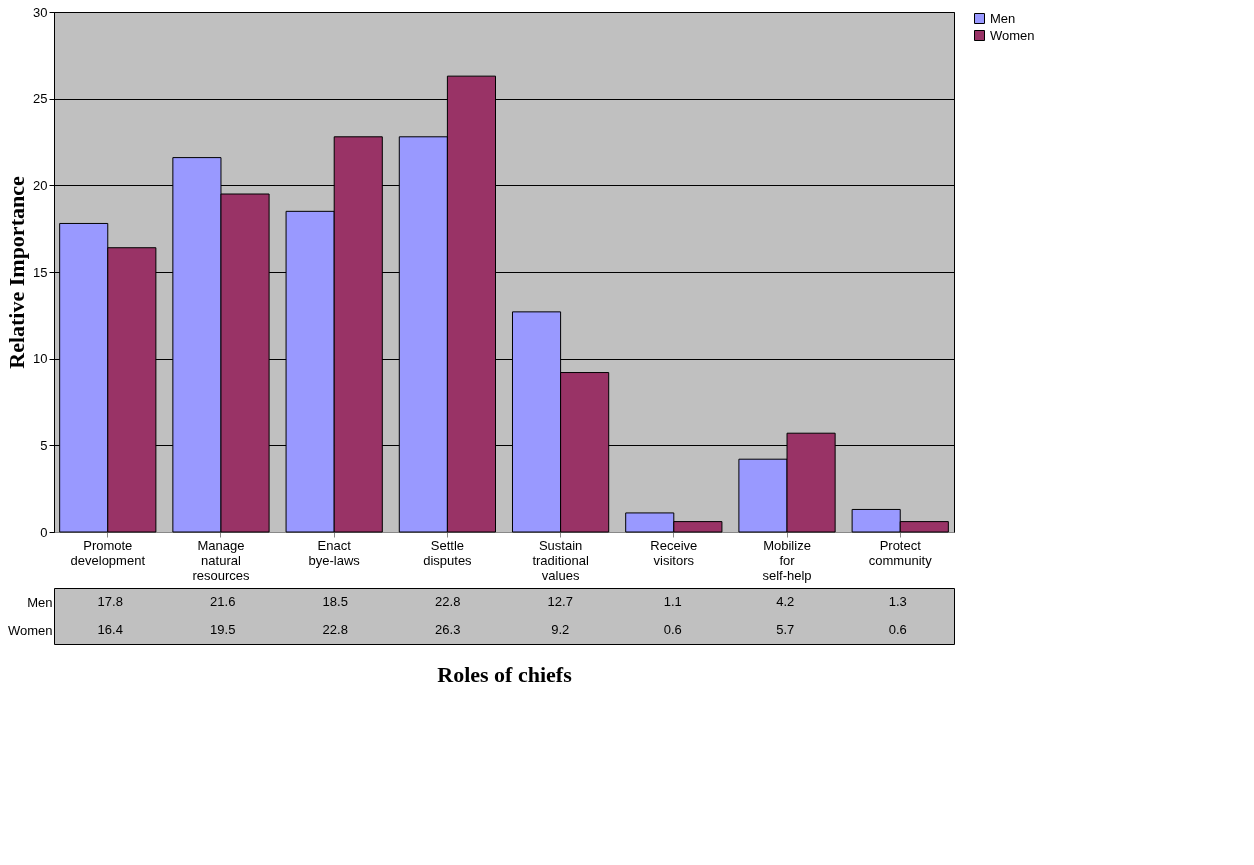 This screenshot has width=1254, height=865. Describe the element at coordinates (223, 601) in the screenshot. I see `data-label: 21.6` at that location.